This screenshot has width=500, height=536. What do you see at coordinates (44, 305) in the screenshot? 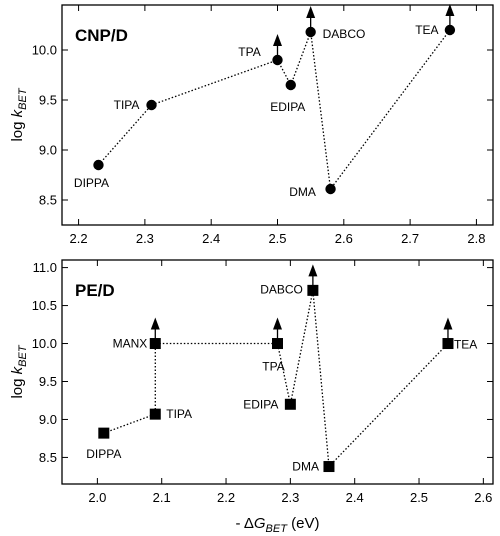
I see `y-tick-label-10-5: 10.5` at bounding box center [44, 305].